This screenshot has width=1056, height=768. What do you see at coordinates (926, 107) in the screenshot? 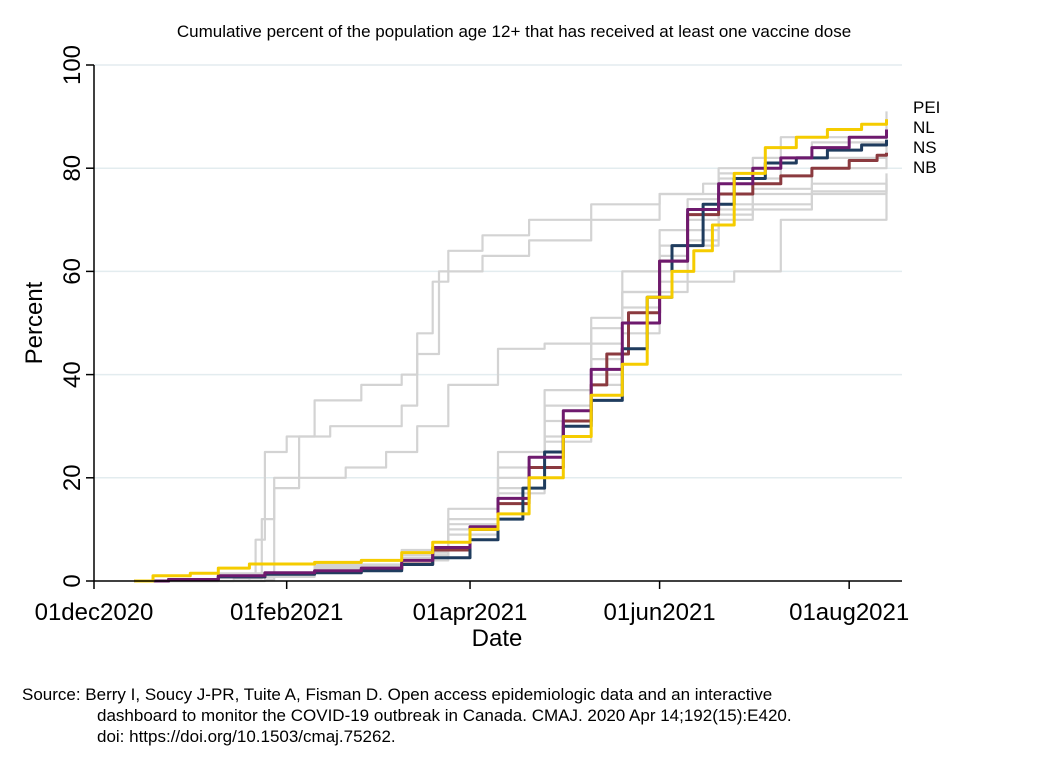
I see `series-label-pei: PEI` at bounding box center [926, 107].